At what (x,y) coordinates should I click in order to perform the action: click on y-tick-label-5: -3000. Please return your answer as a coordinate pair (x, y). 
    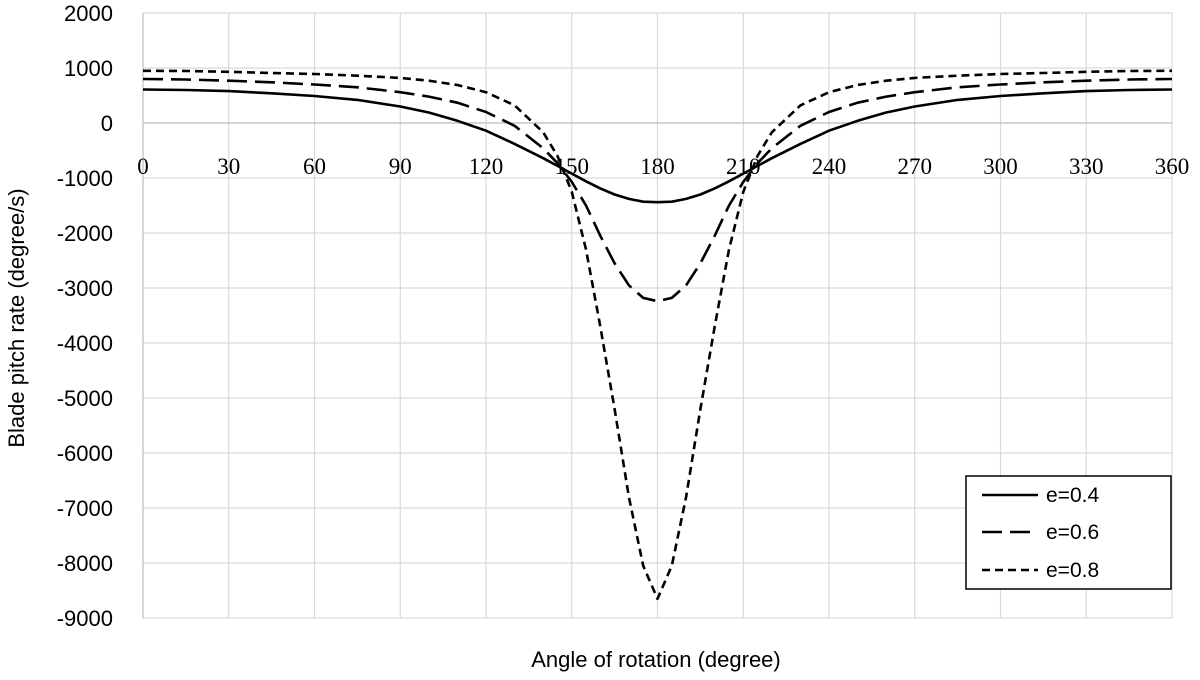
    Looking at the image, I should click on (85, 288).